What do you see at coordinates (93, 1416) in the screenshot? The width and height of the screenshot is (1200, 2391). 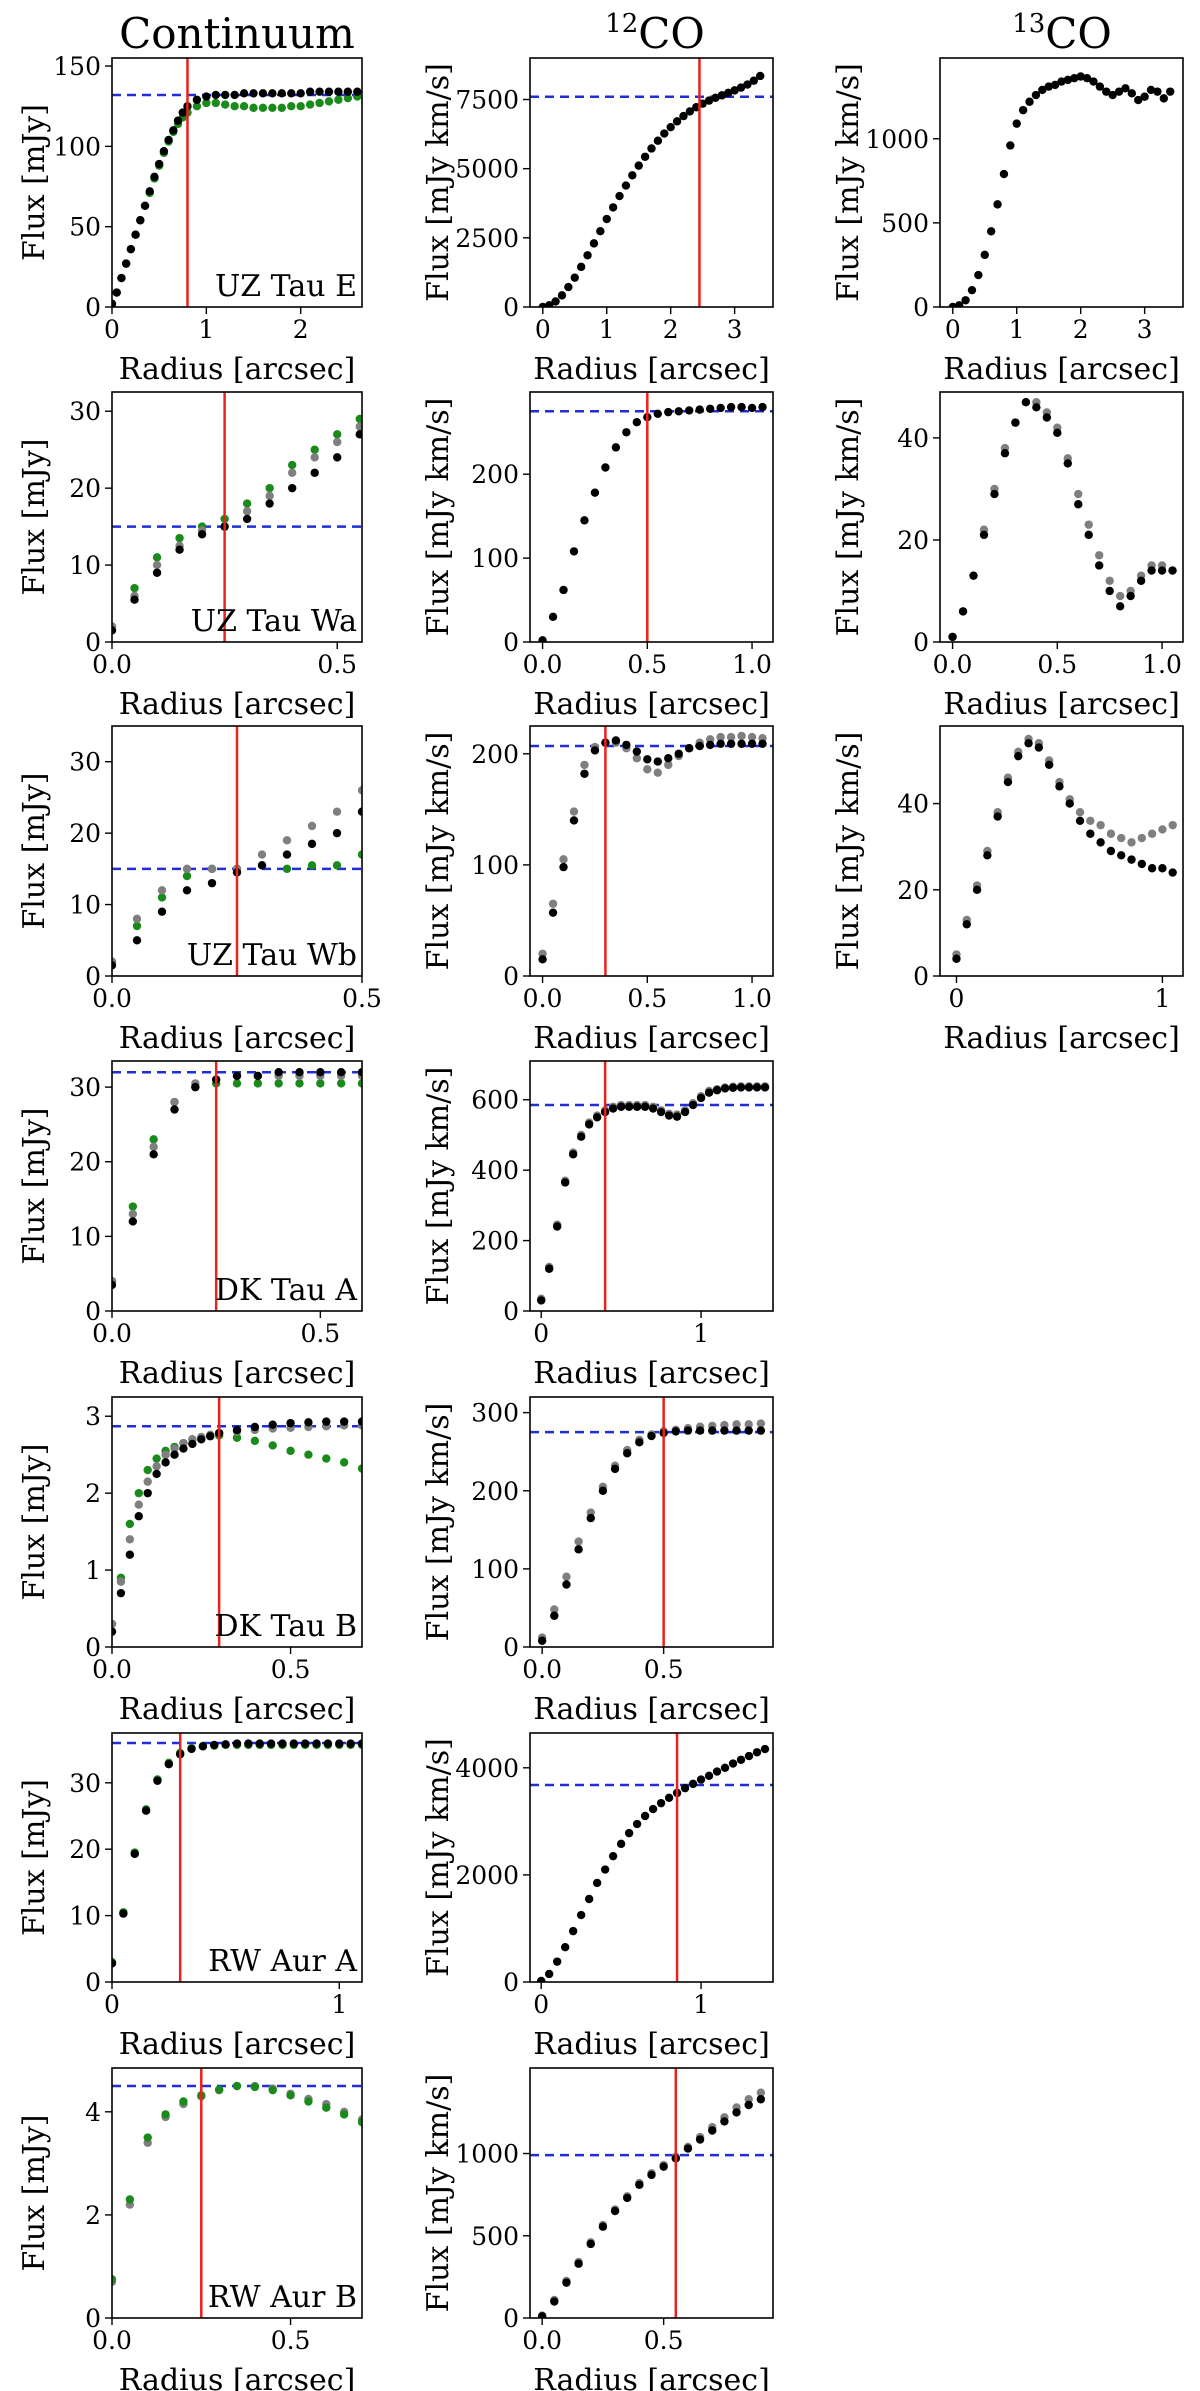 I see `y-tick-label: 3` at bounding box center [93, 1416].